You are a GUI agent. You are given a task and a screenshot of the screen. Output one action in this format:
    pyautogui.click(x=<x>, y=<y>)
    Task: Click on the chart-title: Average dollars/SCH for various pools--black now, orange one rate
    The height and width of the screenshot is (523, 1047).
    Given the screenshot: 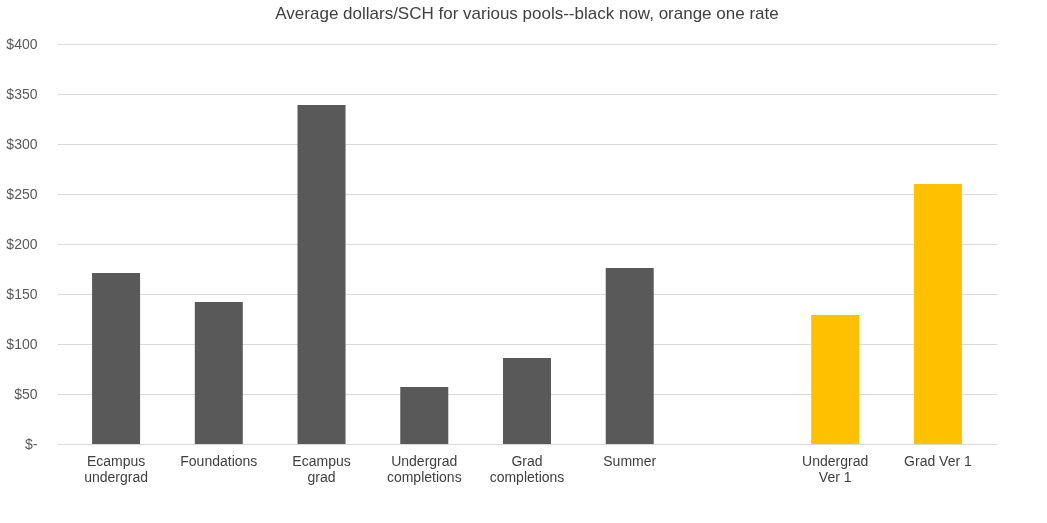 What is the action you would take?
    pyautogui.click(x=527, y=13)
    